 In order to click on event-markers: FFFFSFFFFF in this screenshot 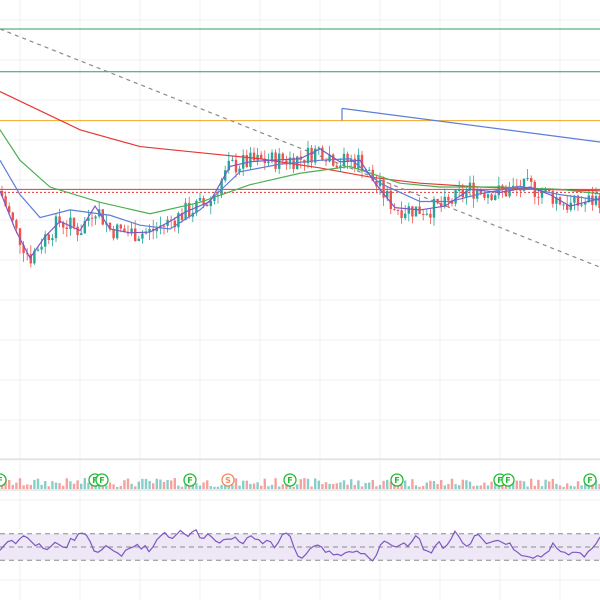, I will do `click(298, 480)`.